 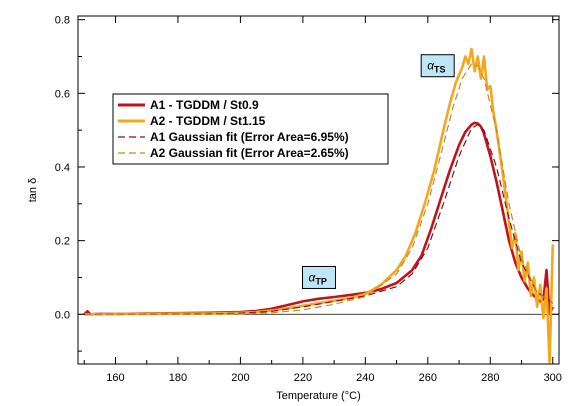 I want to click on x-tick-label: 240, so click(x=365, y=378).